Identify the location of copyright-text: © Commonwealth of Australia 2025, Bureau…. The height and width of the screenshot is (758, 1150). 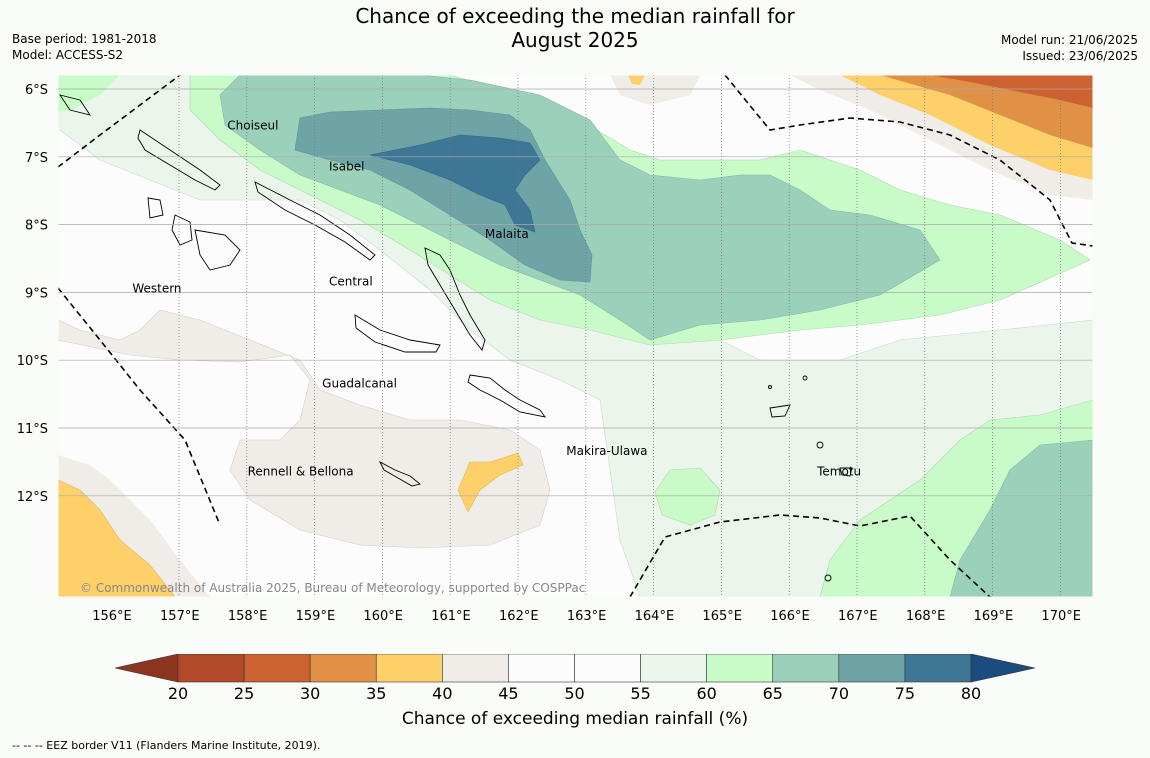
(332, 588).